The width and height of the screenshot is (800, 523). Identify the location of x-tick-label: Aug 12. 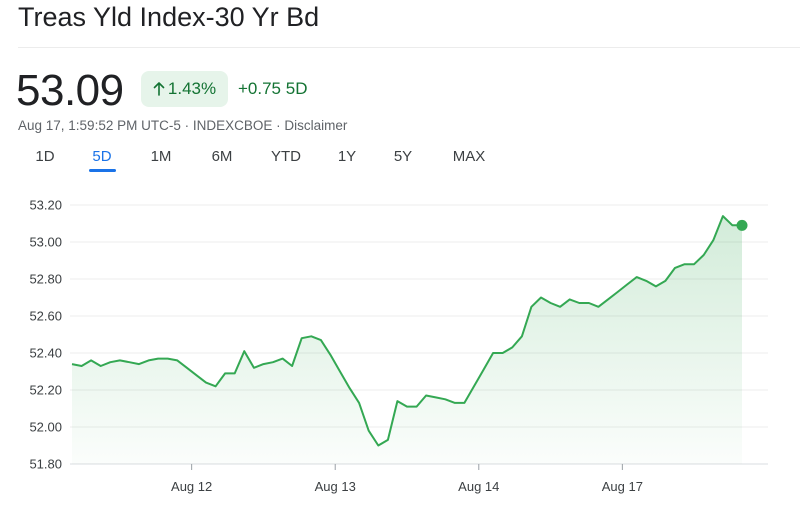
(191, 486).